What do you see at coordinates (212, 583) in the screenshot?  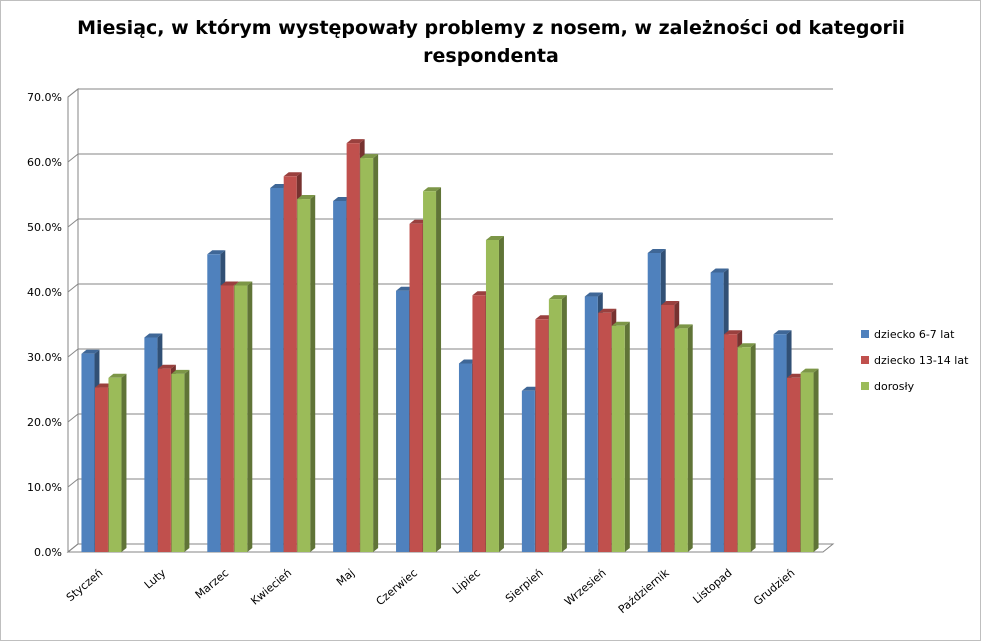 I see `x-tick-label: Marzec` at bounding box center [212, 583].